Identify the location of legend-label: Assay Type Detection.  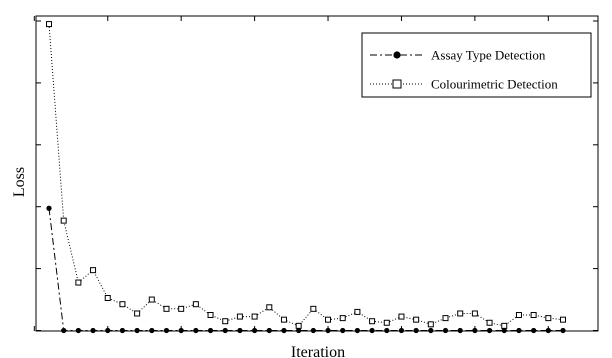
(488, 55).